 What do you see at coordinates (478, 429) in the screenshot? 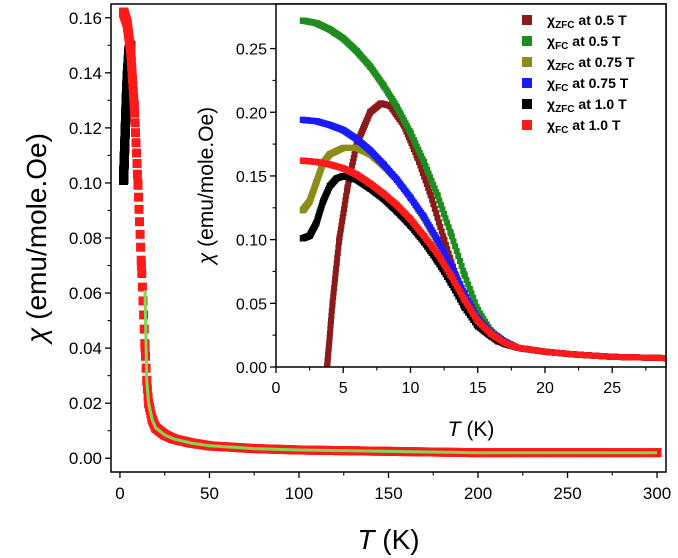
I see `inset-x-axis-title-unit: (K)` at bounding box center [478, 429].